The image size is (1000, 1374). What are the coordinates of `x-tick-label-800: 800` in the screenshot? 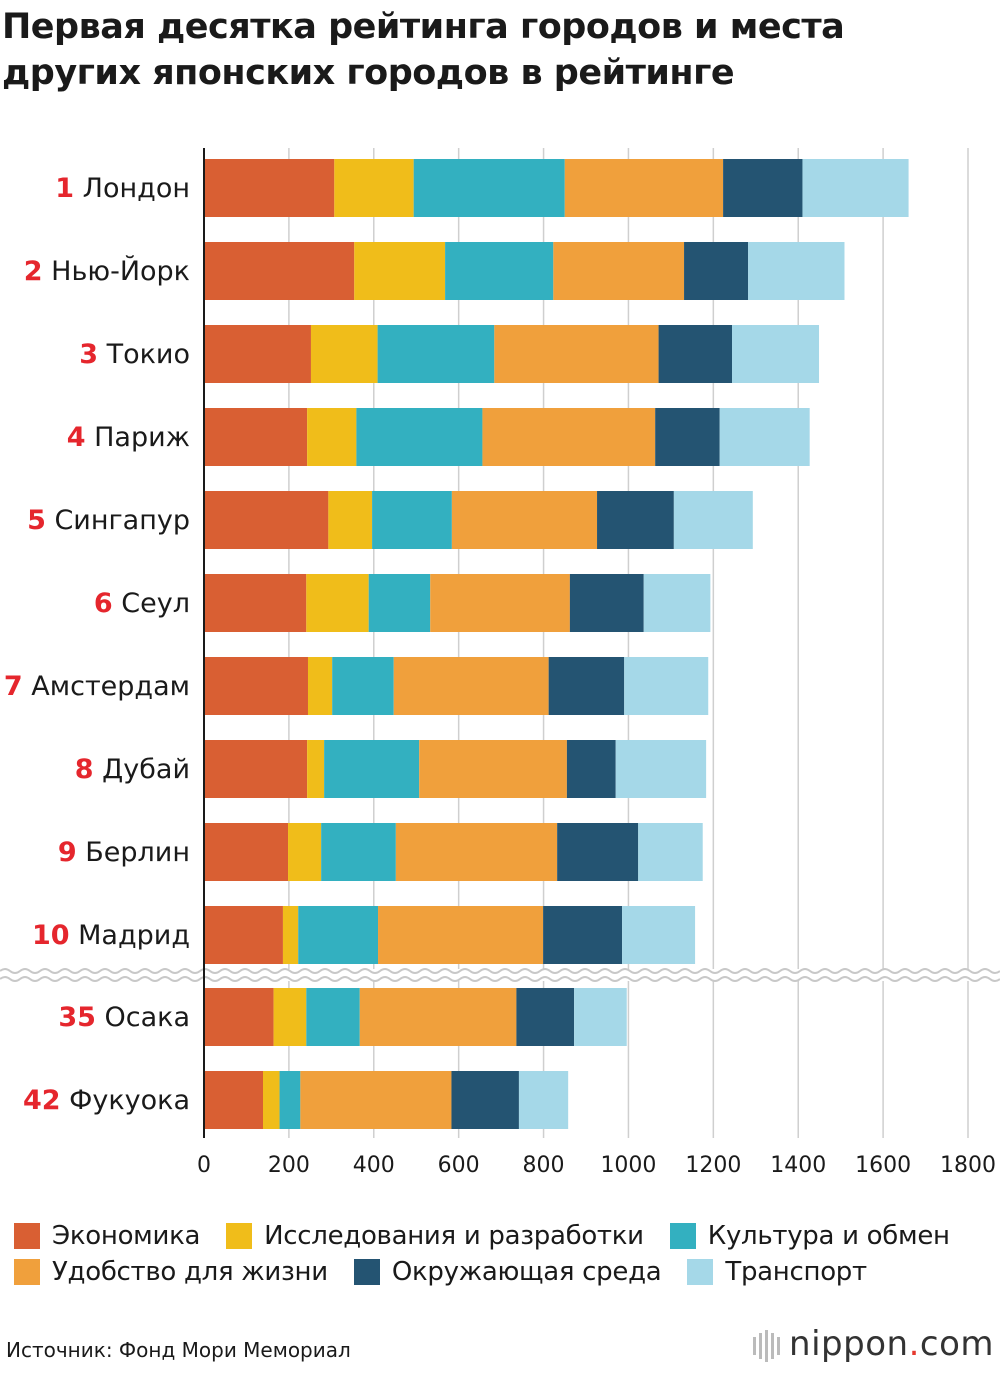 It's located at (544, 1165).